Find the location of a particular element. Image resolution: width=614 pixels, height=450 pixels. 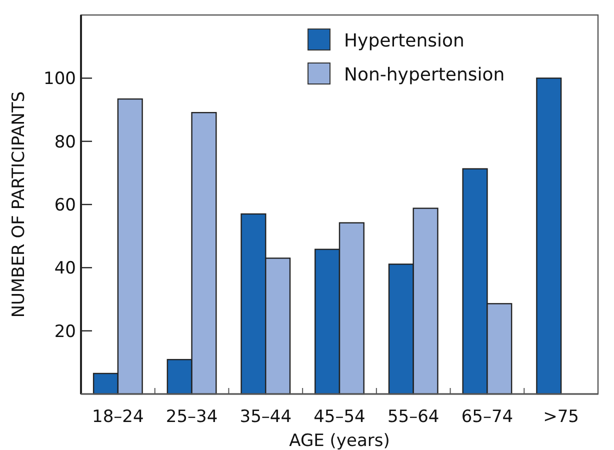

x-tick-label: 18–24 is located at coordinates (118, 417).